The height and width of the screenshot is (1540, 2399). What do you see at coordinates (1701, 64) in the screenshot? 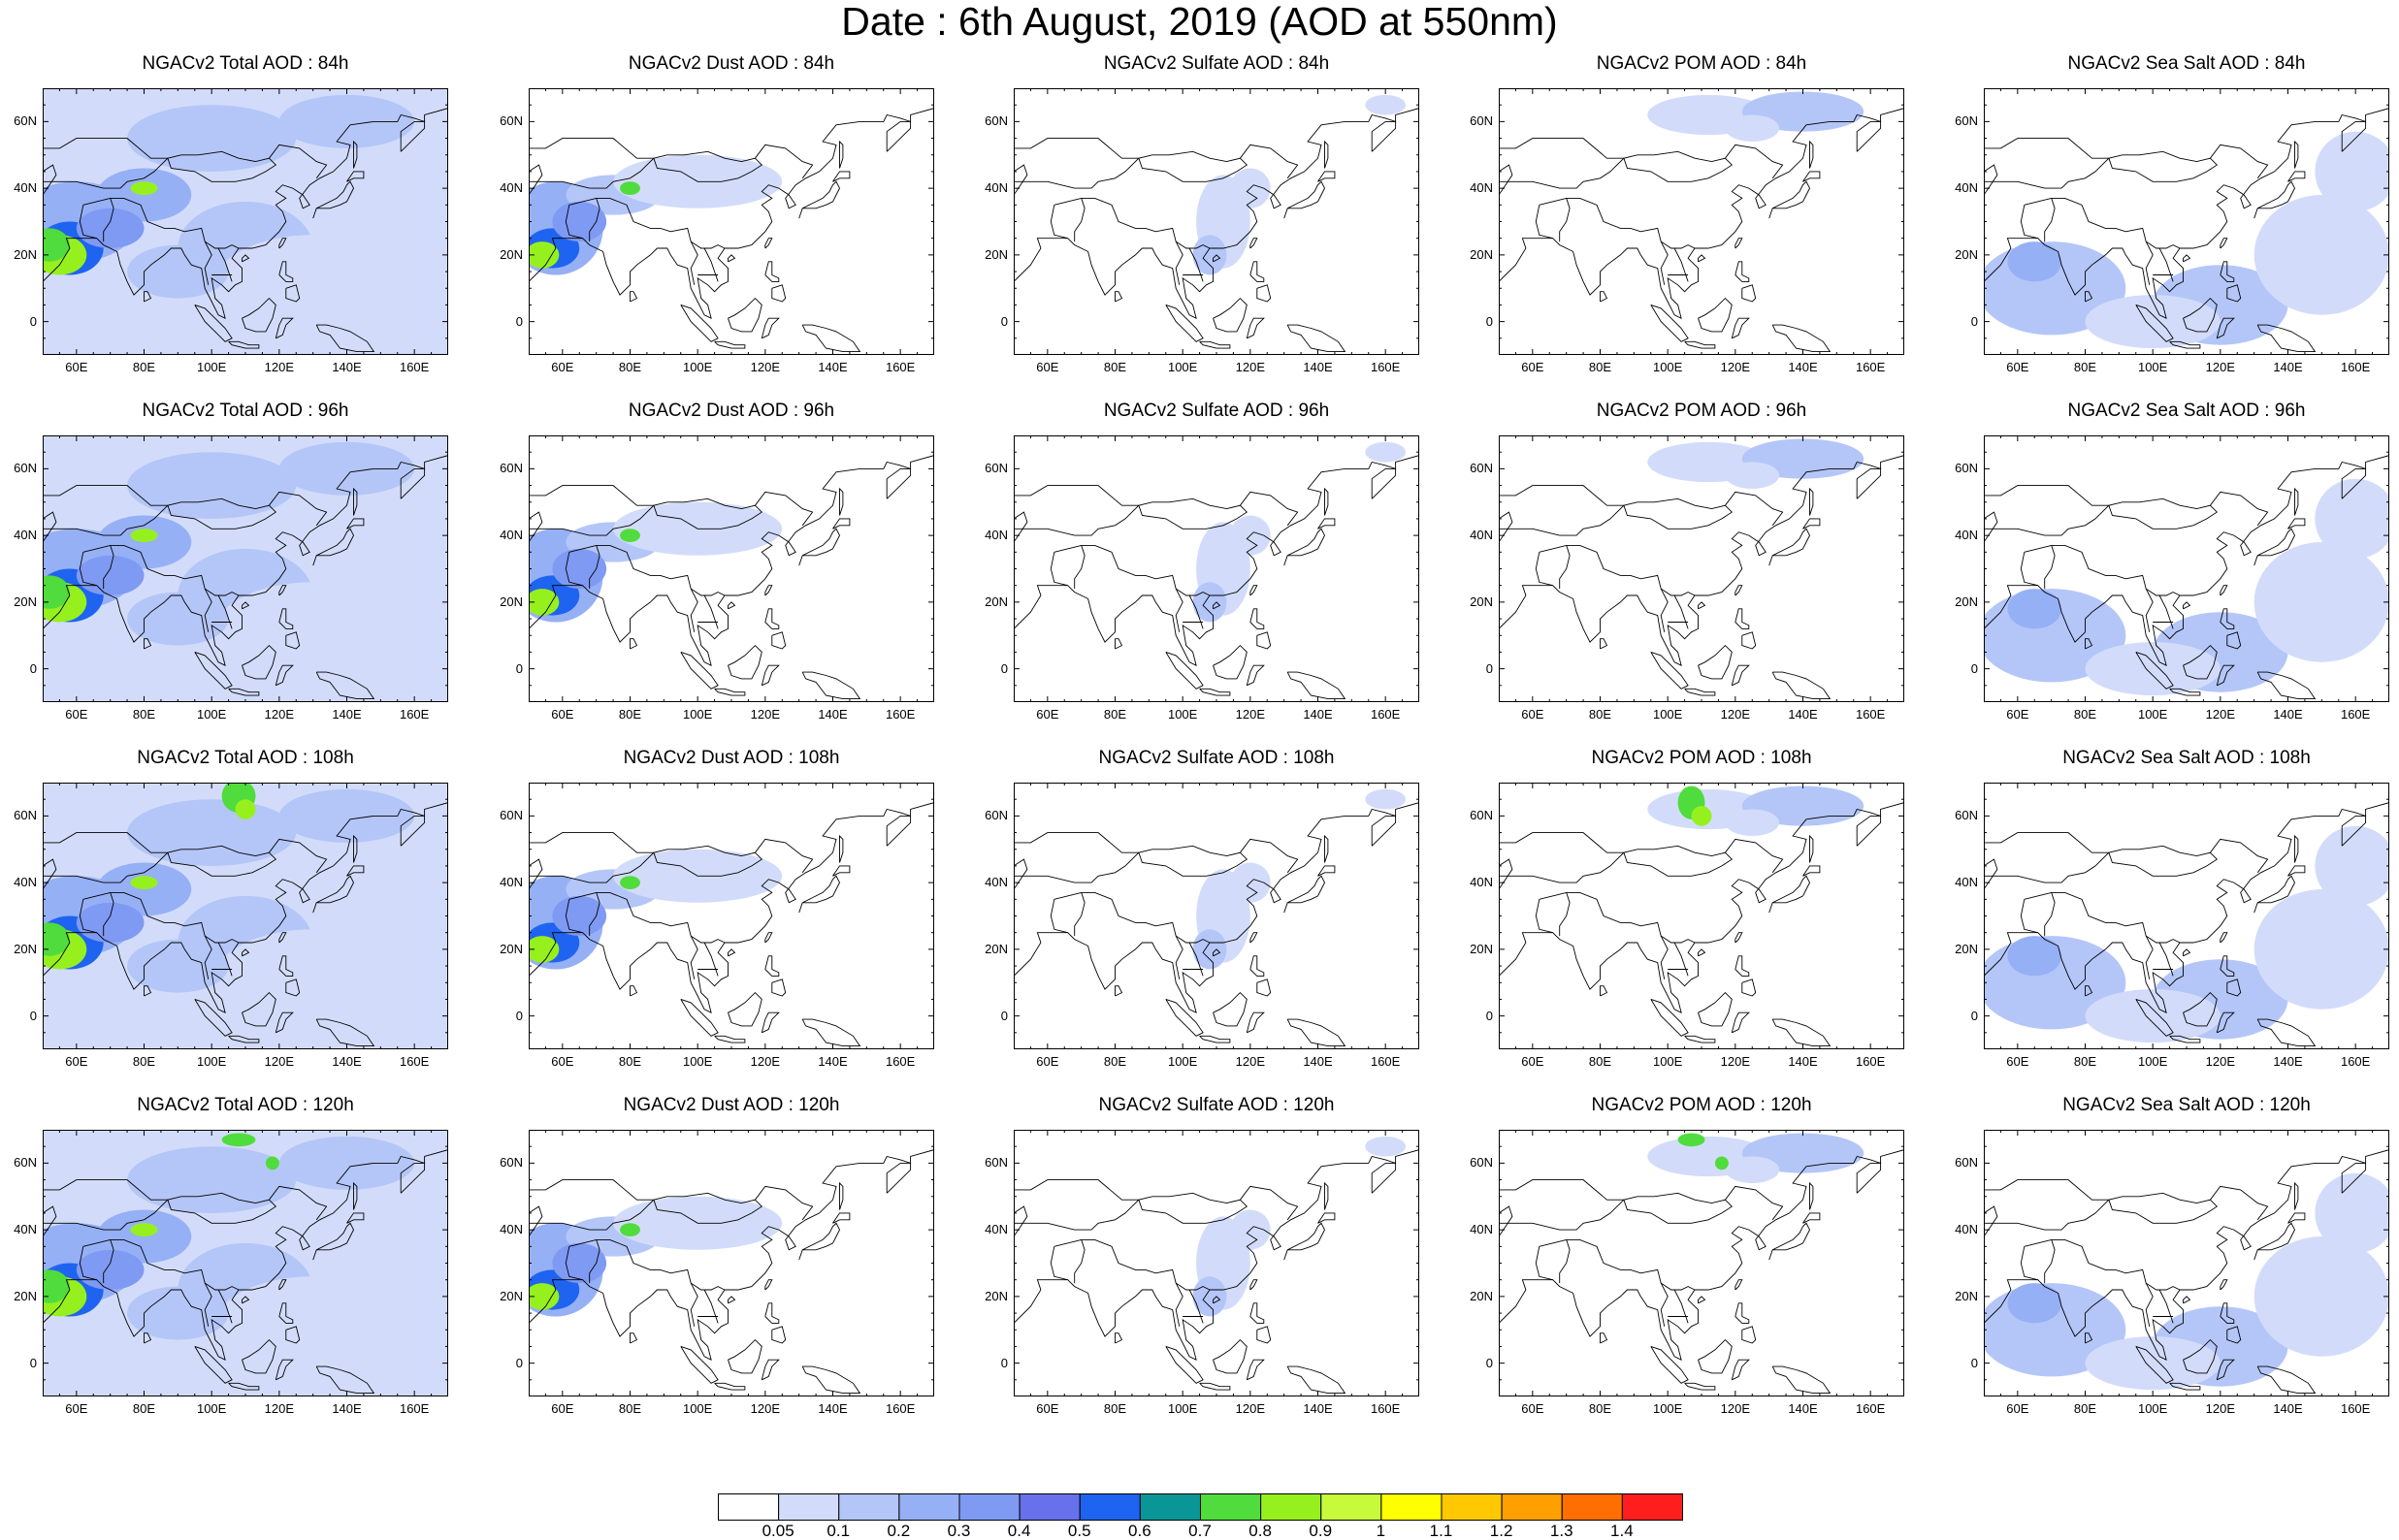
I see `panel-title: NGACv2 POM AOD : 84h` at bounding box center [1701, 64].